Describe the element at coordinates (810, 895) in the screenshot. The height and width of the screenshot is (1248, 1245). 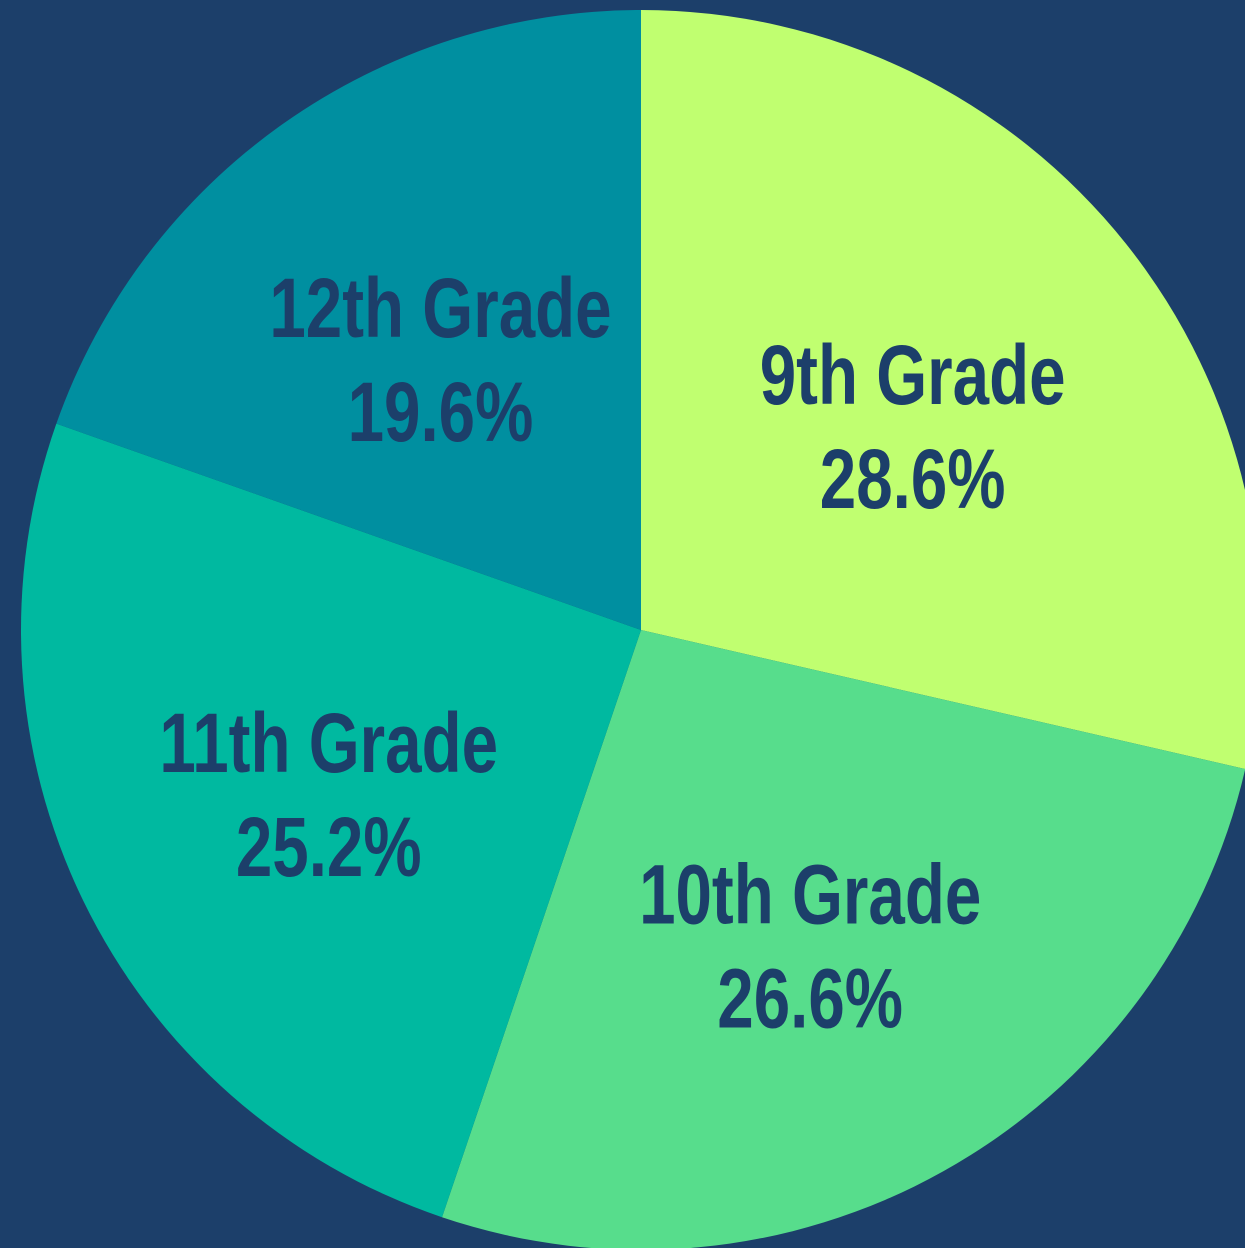
I see `category-label: 10th Grade` at that location.